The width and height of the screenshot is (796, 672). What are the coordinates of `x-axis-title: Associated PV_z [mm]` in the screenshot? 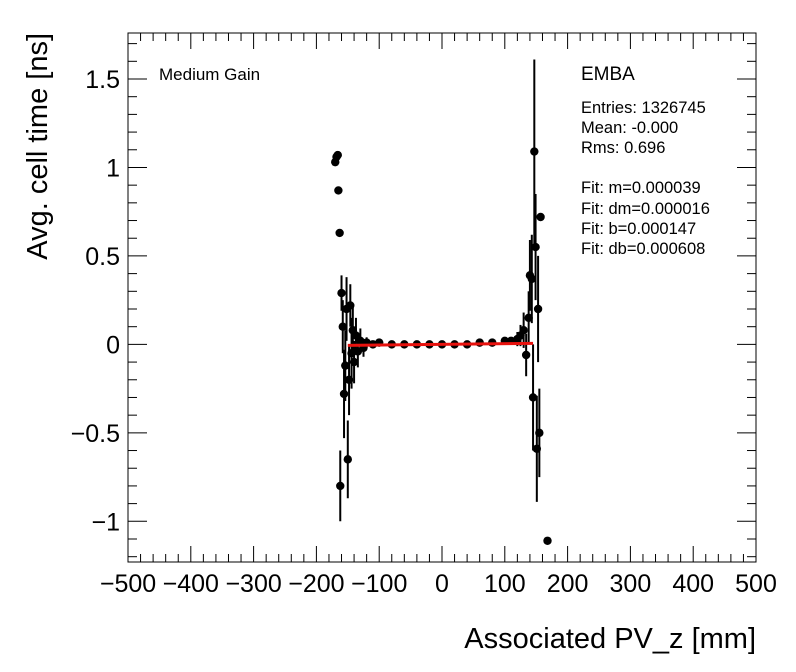 It's located at (610, 639).